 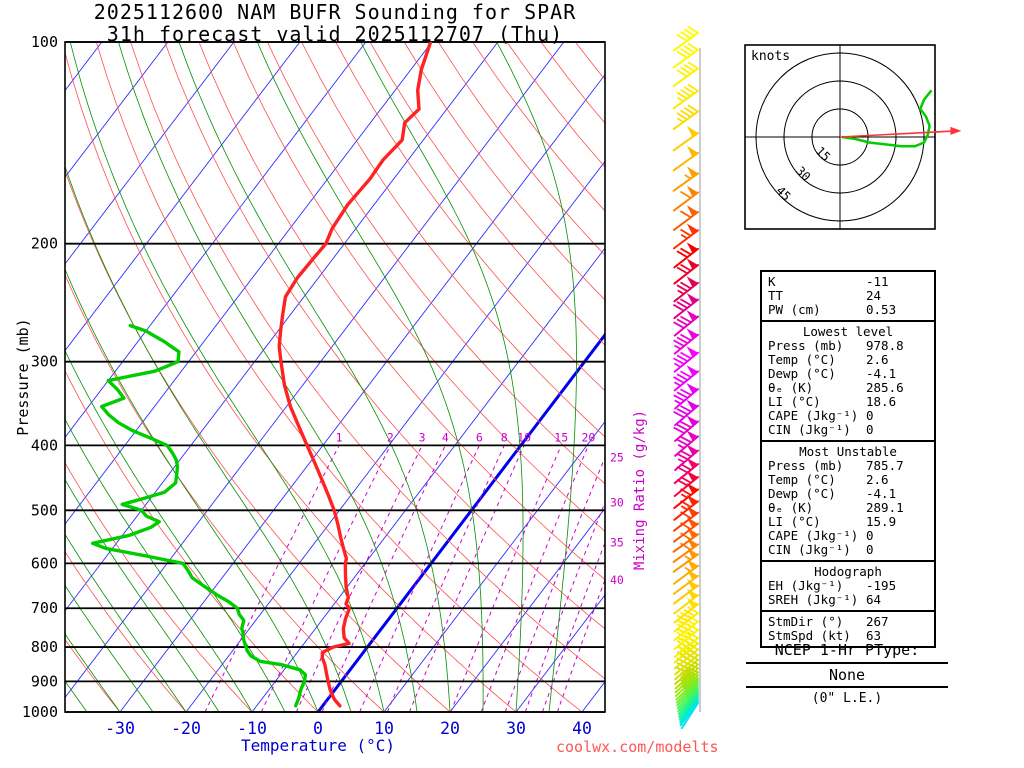 I want to click on index-value: 64, so click(x=874, y=599).